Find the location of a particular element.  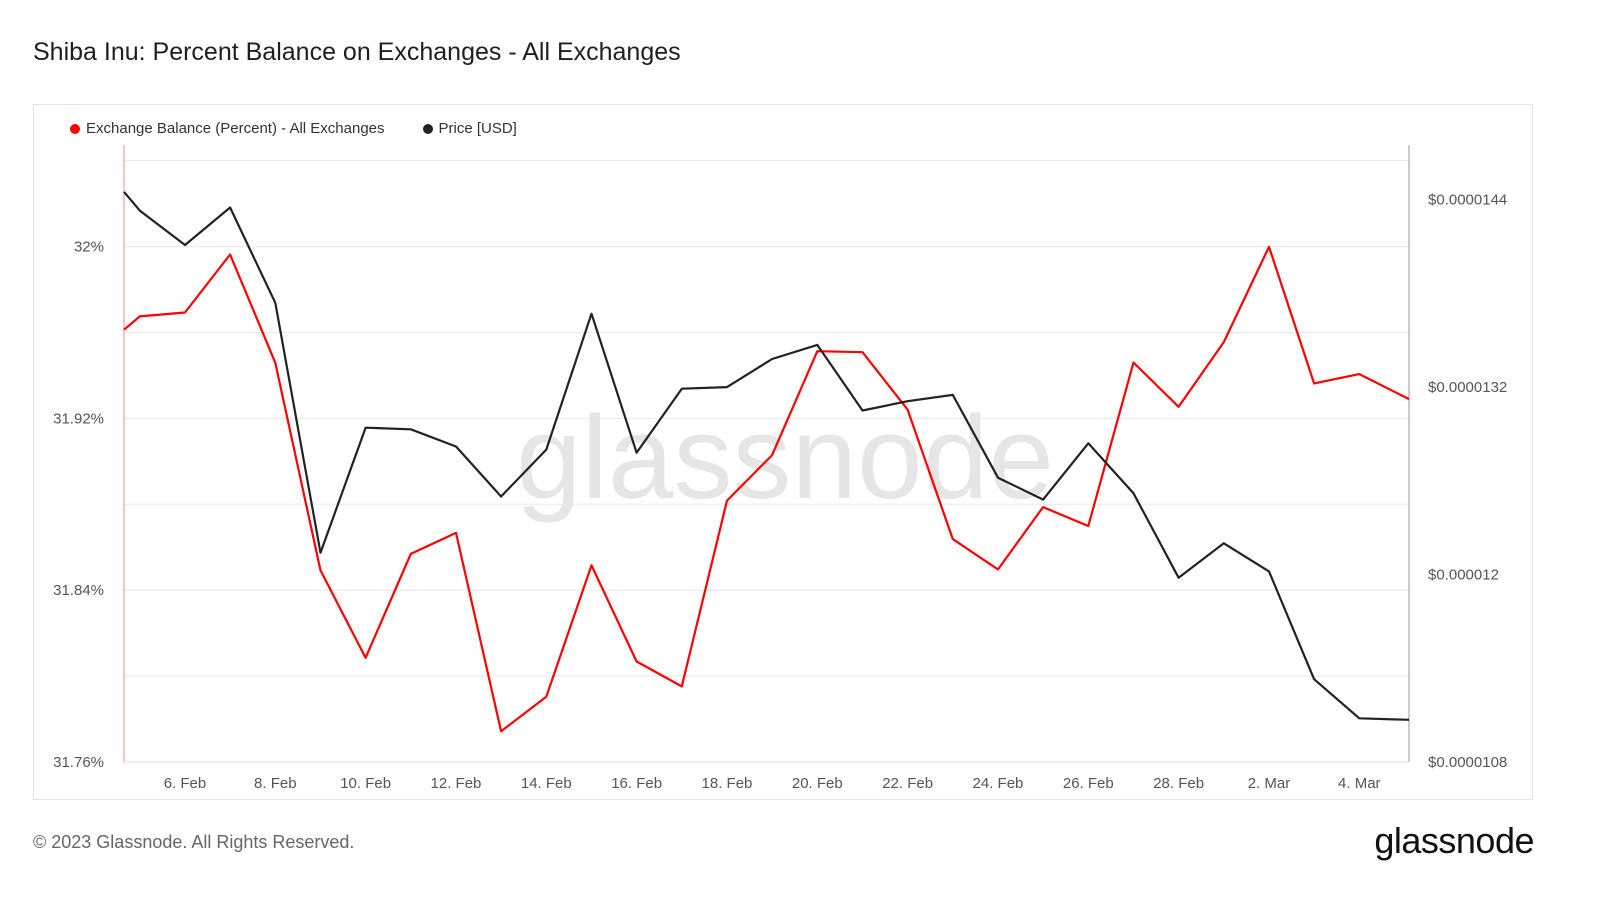

x-tick-label: 12. Feb is located at coordinates (456, 783).